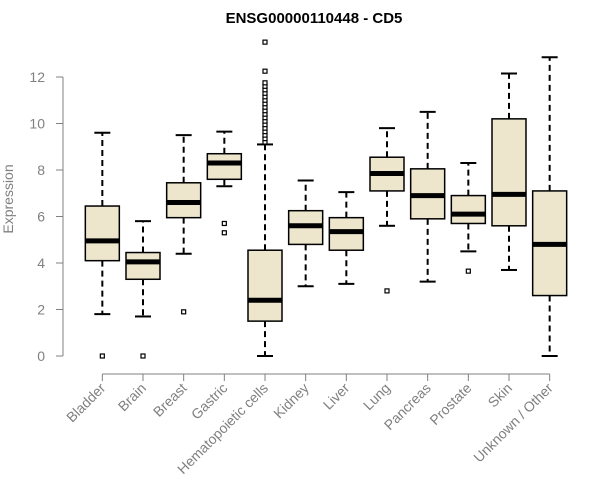  I want to click on box-group-hematopoietic-cells, so click(265, 198).